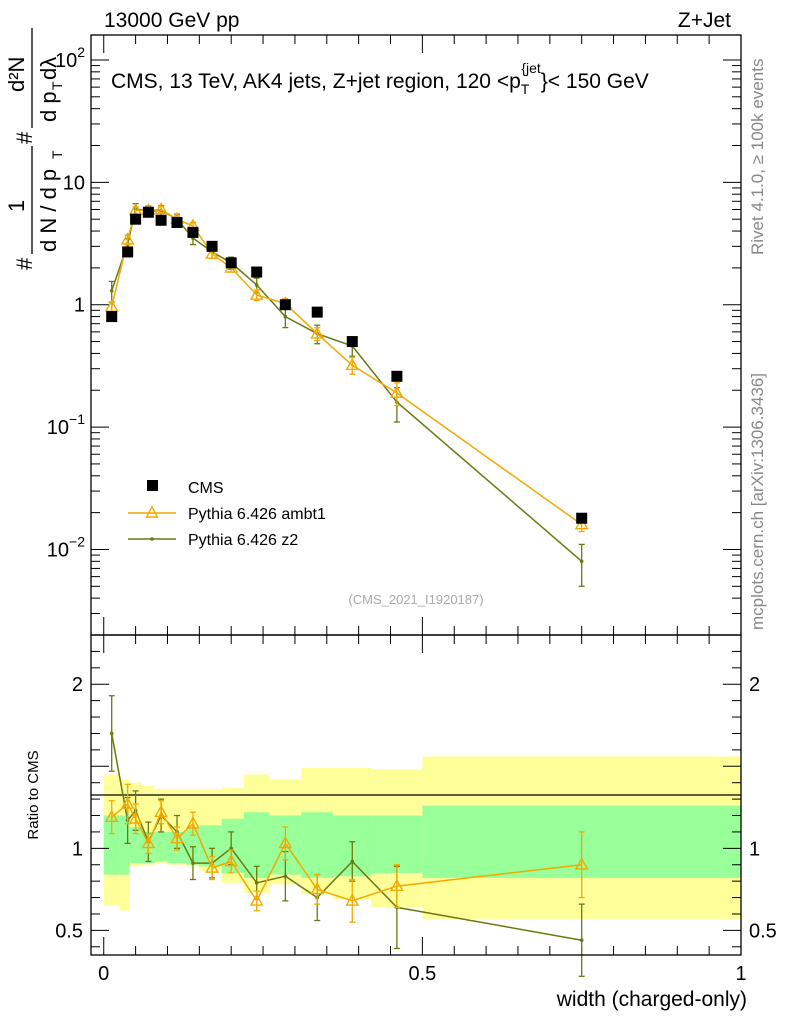 This screenshot has width=786, height=1024. Describe the element at coordinates (77, 685) in the screenshot. I see `ratio-y-tick-label: 2` at that location.